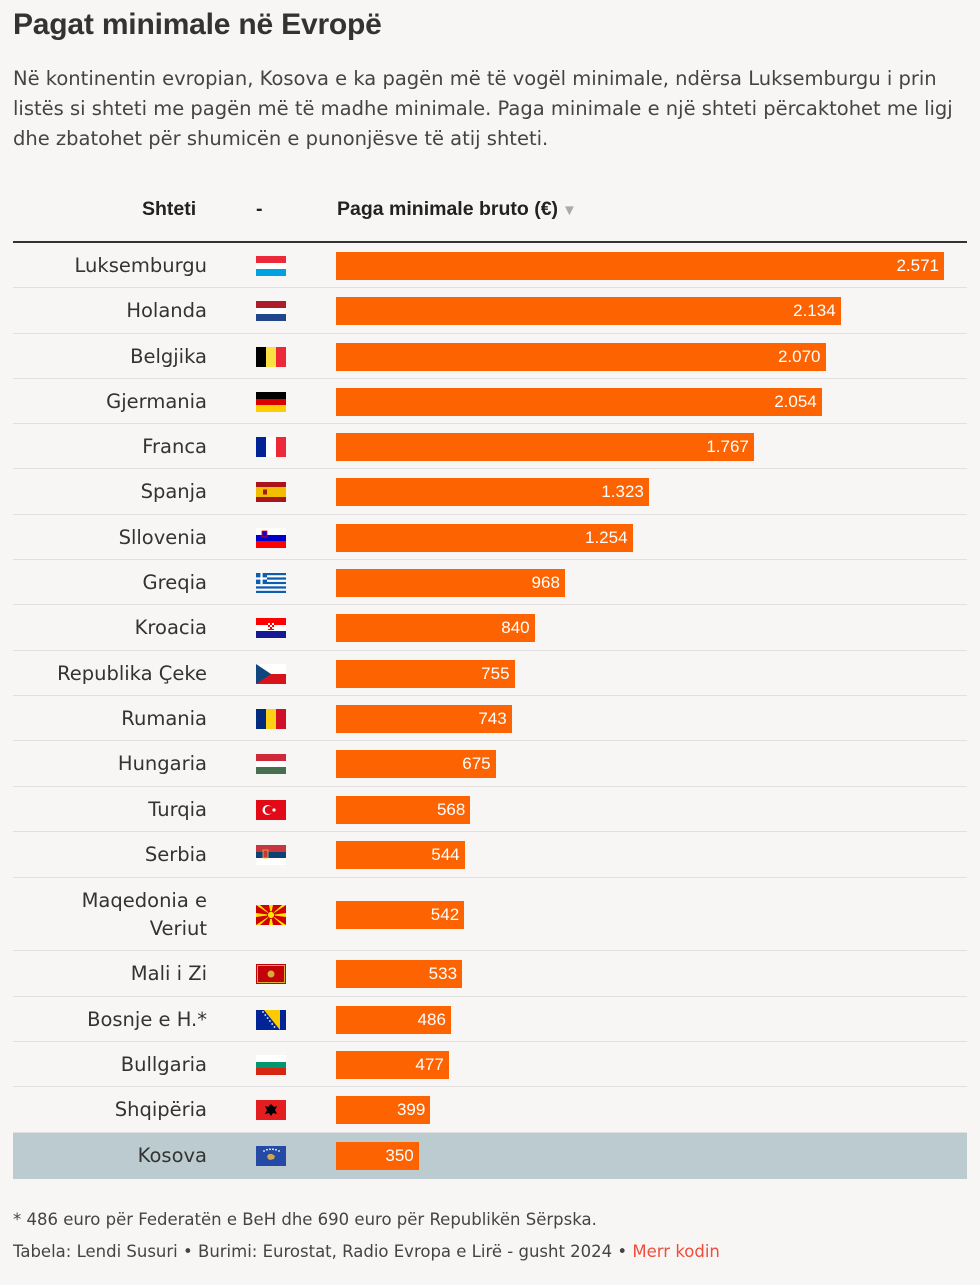 This screenshot has width=980, height=1285. What do you see at coordinates (271, 974) in the screenshot?
I see `montenegro-flag-icon` at bounding box center [271, 974].